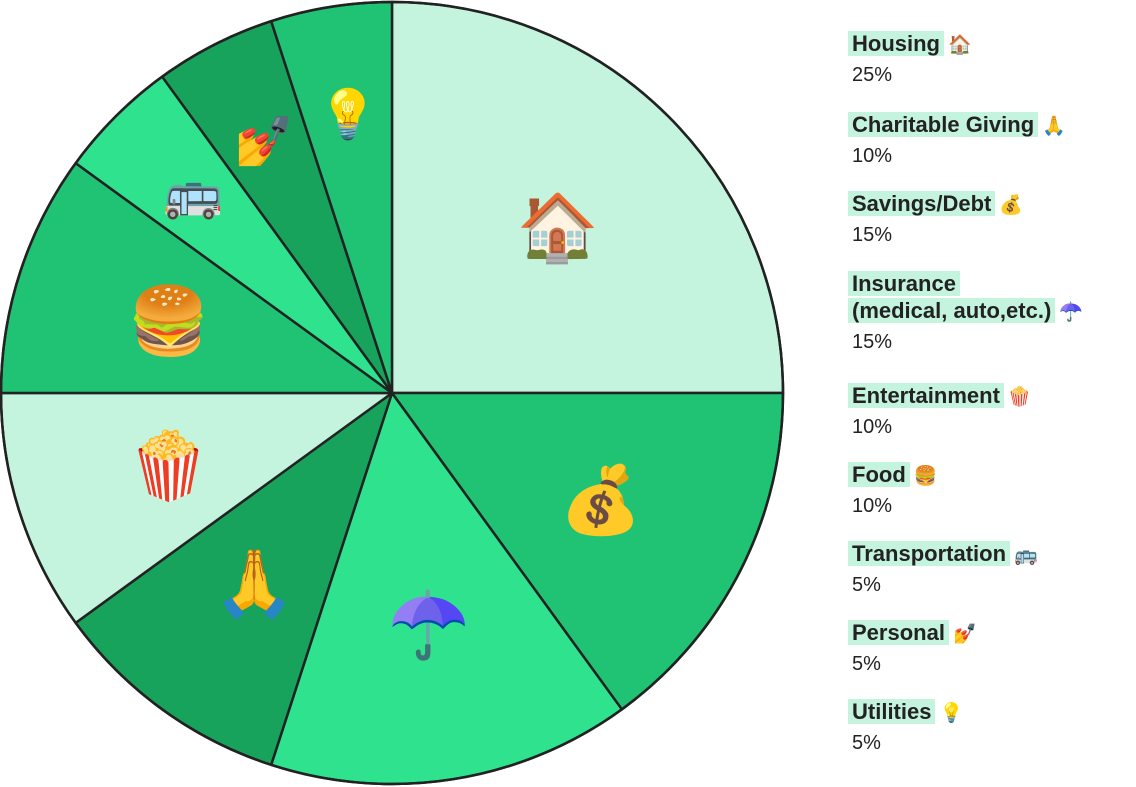  Describe the element at coordinates (929, 553) in the screenshot. I see `legend-label: Transportation` at that location.